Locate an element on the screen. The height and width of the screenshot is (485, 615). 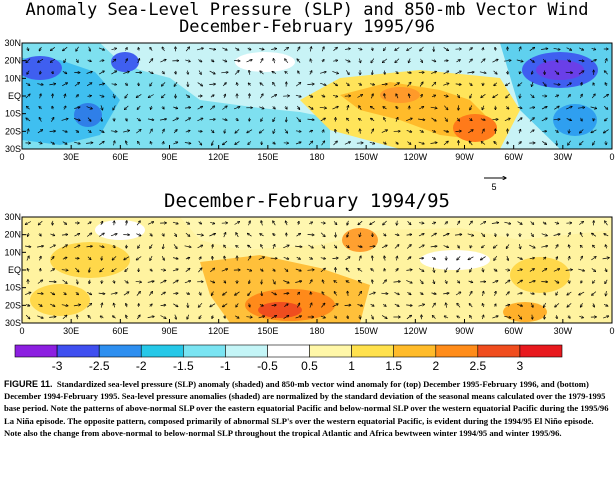
y-tick-label: 30N is located at coordinates (12, 217).